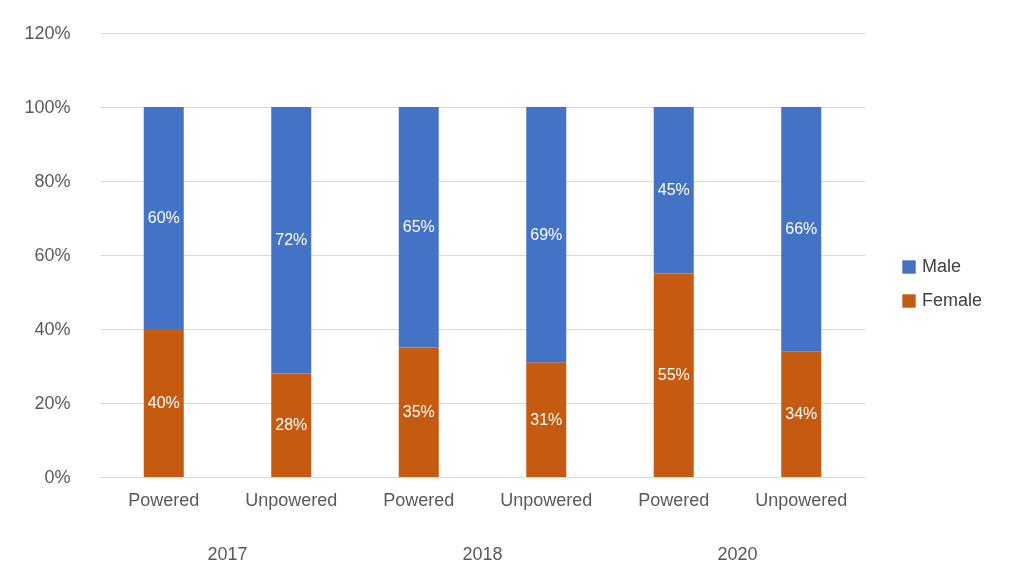  I want to click on data-label: 28%, so click(291, 425).